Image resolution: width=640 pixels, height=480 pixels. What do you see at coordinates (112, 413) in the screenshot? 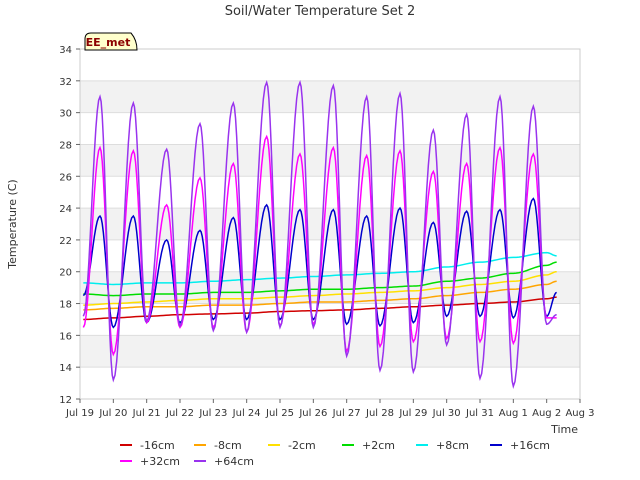
I see `x-tick-label: Jul 20` at bounding box center [112, 413].